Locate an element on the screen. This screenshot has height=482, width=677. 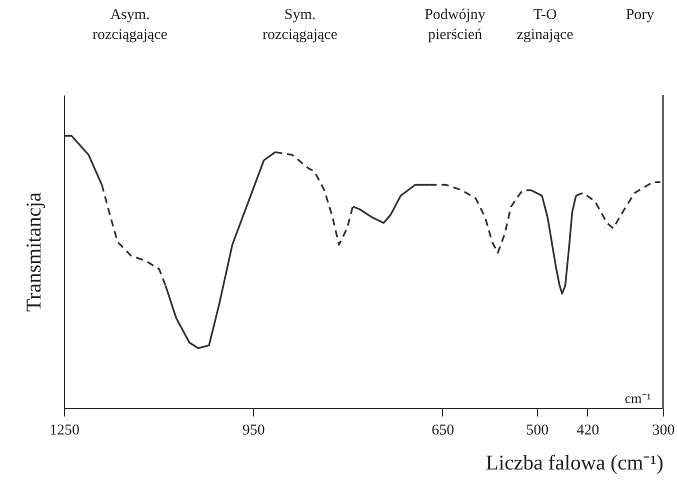
x-tick-label: 650 is located at coordinates (443, 430).